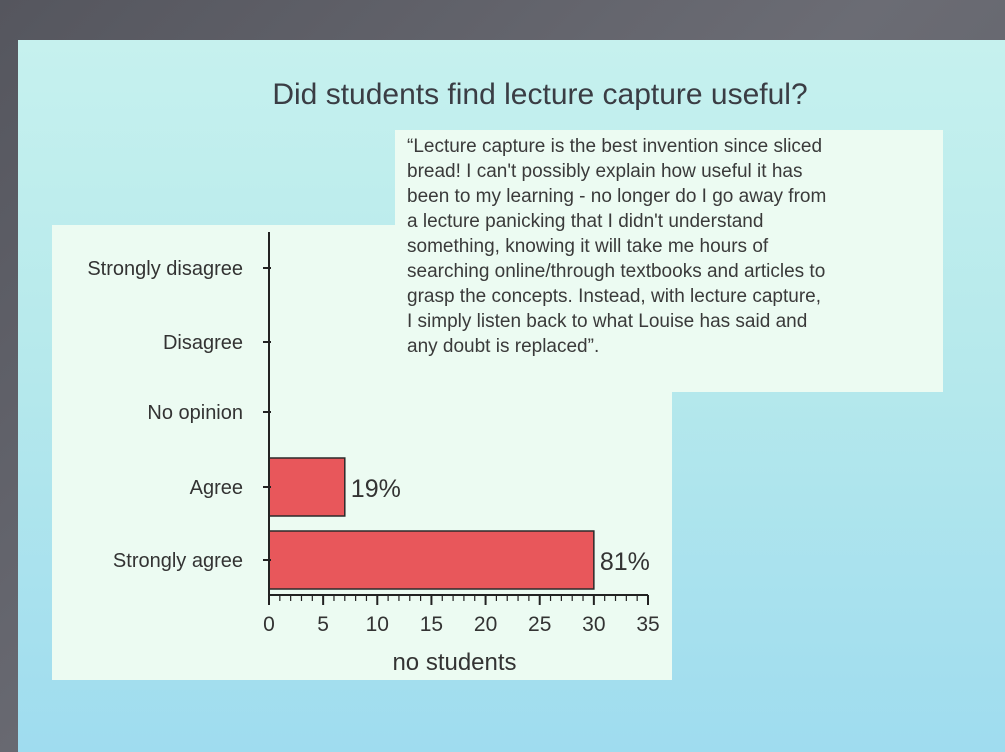 The image size is (1005, 752). What do you see at coordinates (376, 489) in the screenshot?
I see `data-label-agree: 19%` at bounding box center [376, 489].